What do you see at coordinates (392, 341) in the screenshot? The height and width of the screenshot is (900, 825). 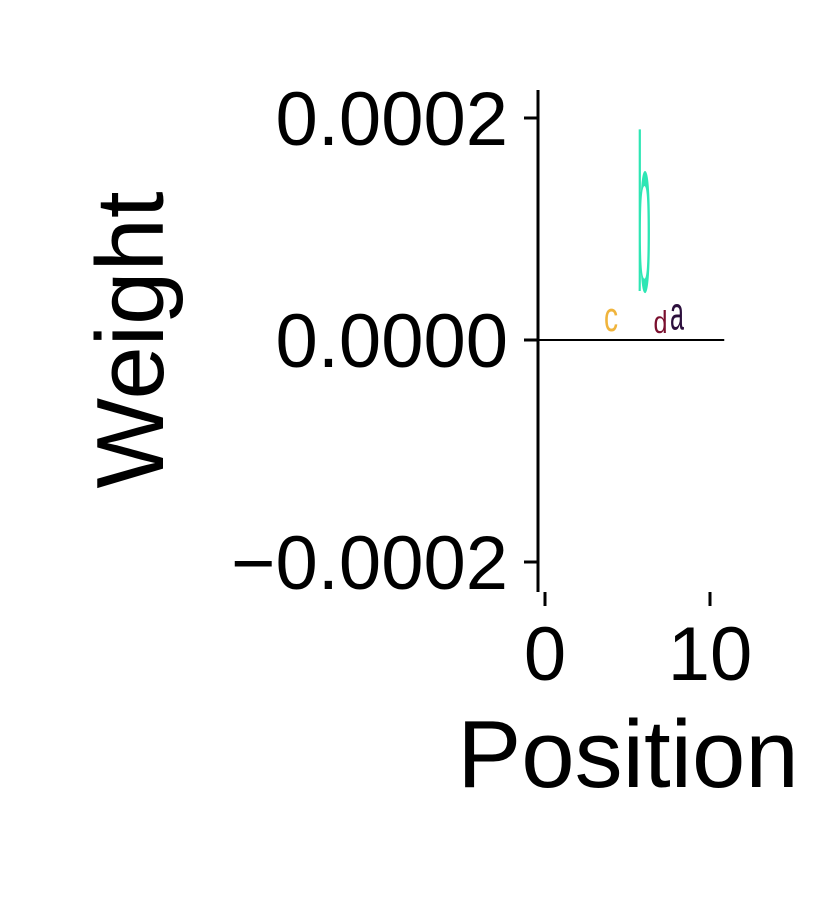 I see `y-tick-label: 0.0000` at bounding box center [392, 341].